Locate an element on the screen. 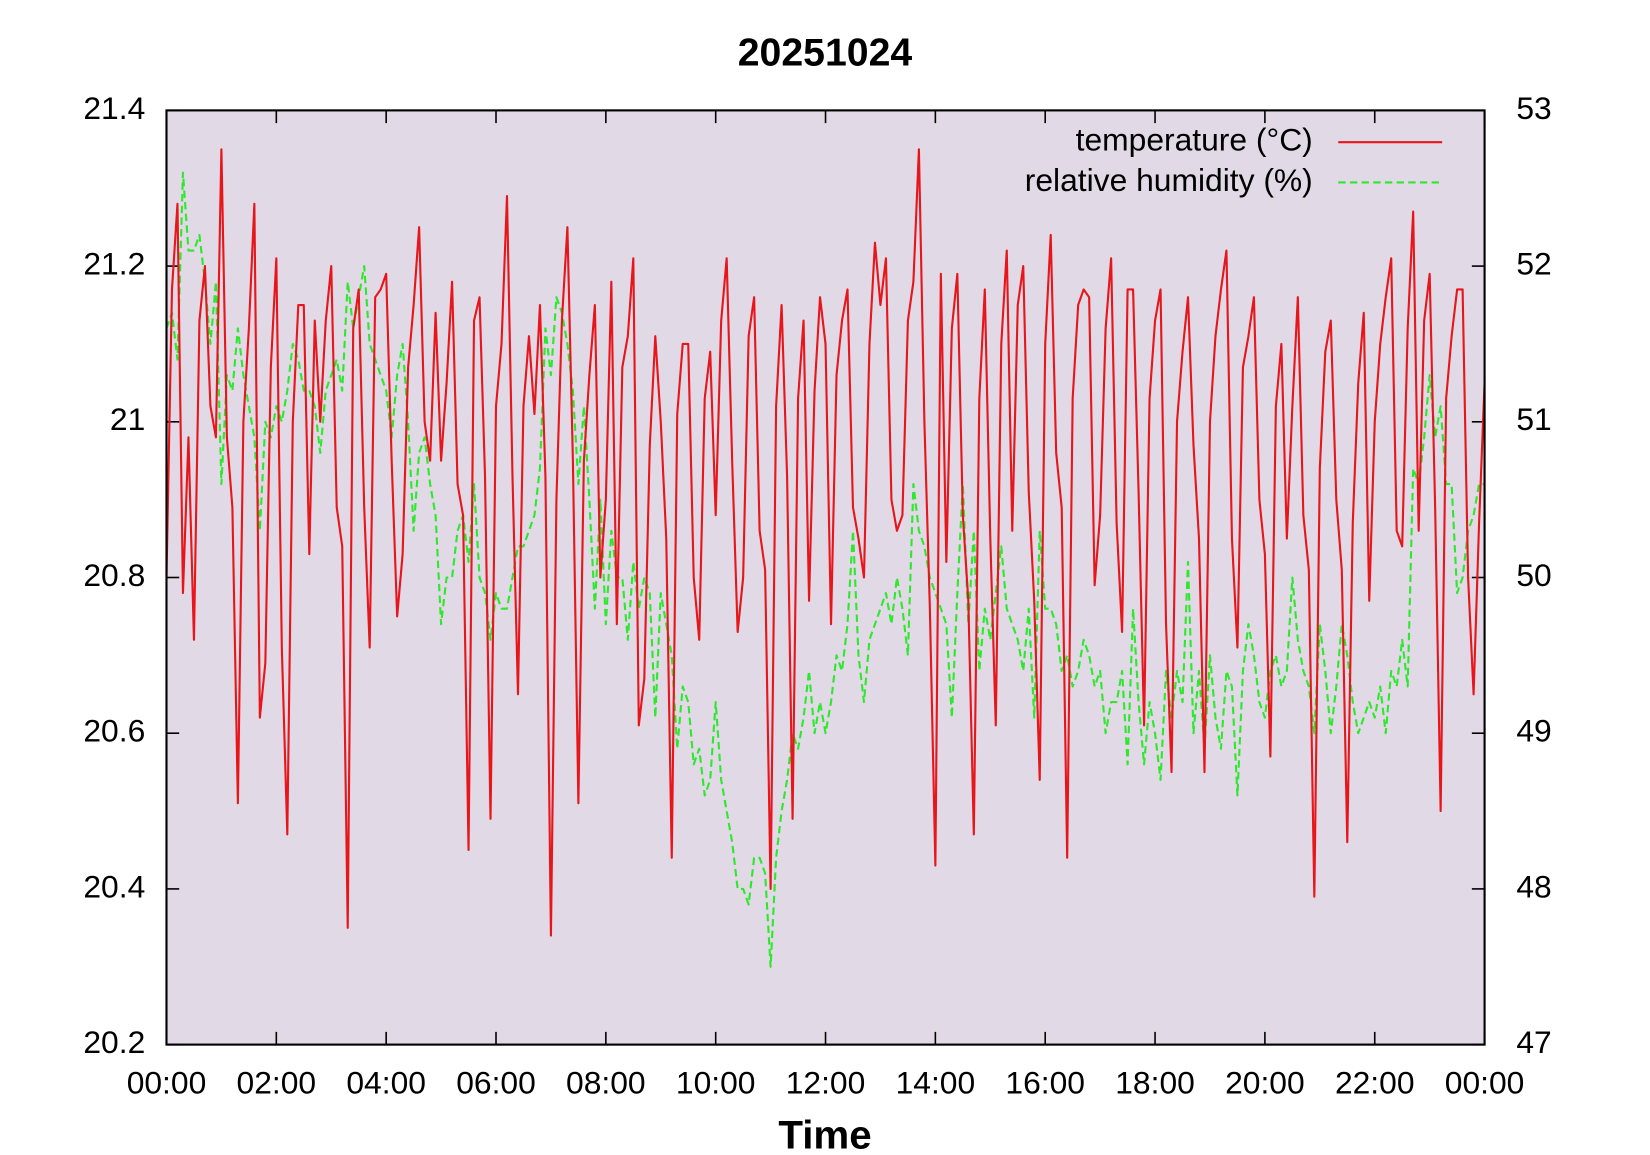 Image resolution: width=1650 pixels, height=1155 pixels. y2-tick-label: 48 is located at coordinates (1533, 886).